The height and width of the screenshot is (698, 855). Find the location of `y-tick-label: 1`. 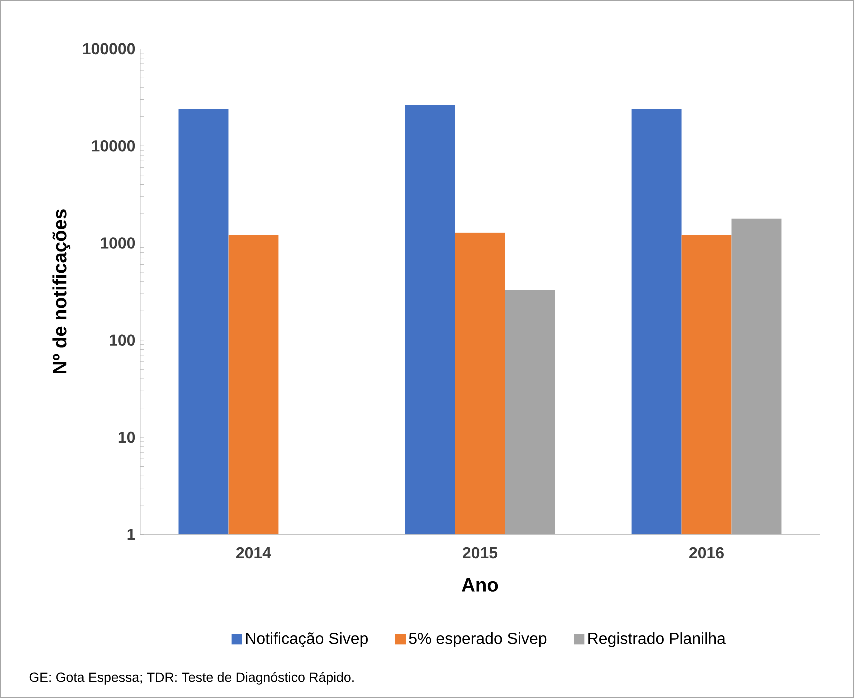

y-tick-label: 1 is located at coordinates (132, 534).